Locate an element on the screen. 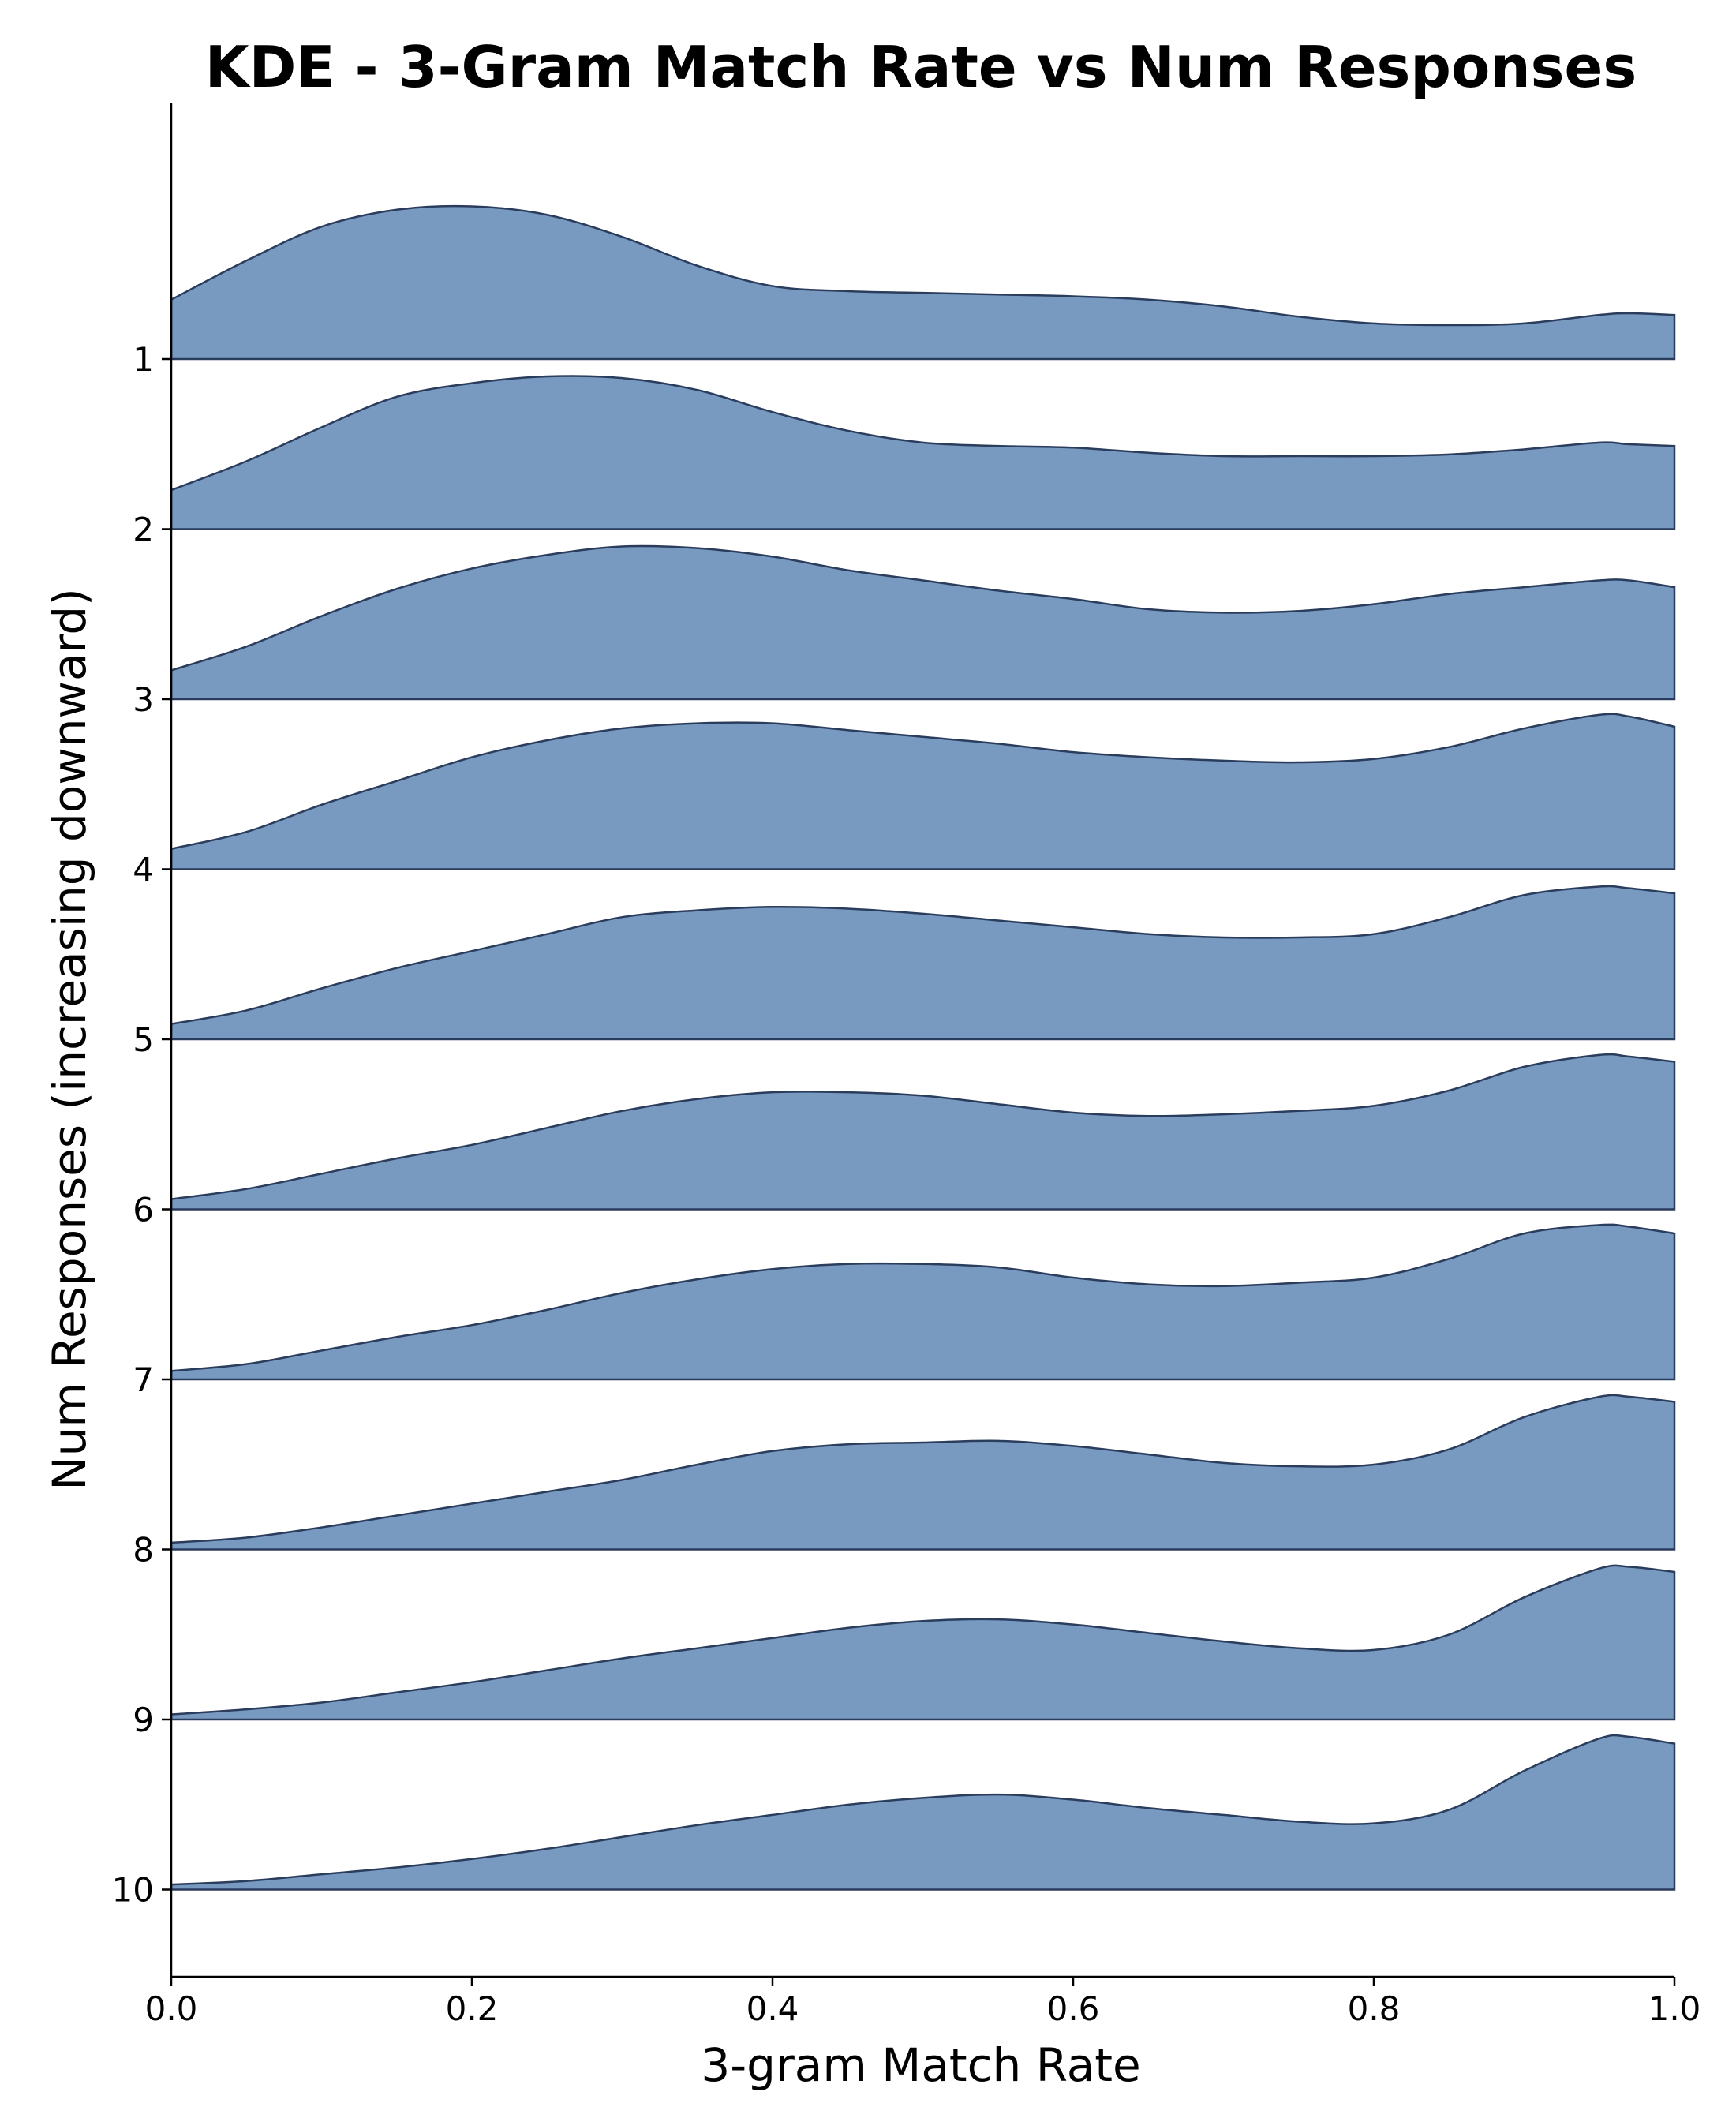  y-tick-label: 1 is located at coordinates (143, 359).